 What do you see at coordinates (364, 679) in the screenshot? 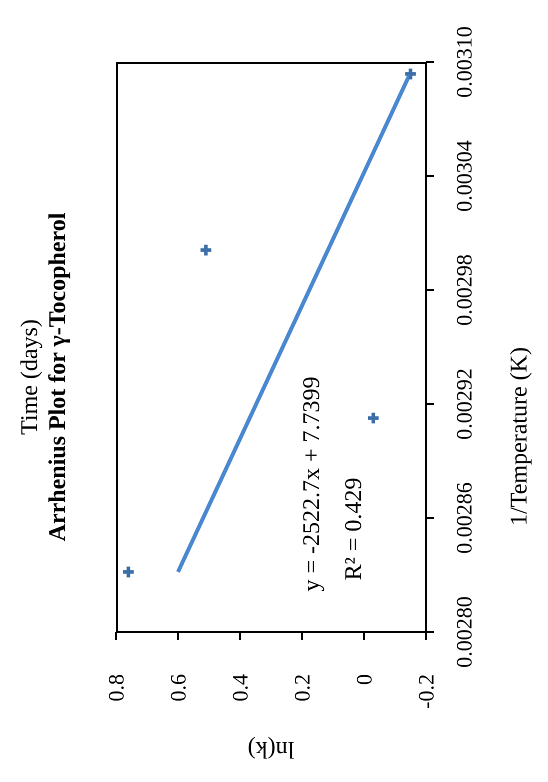
I see `x-tick-label: 0` at bounding box center [364, 679].